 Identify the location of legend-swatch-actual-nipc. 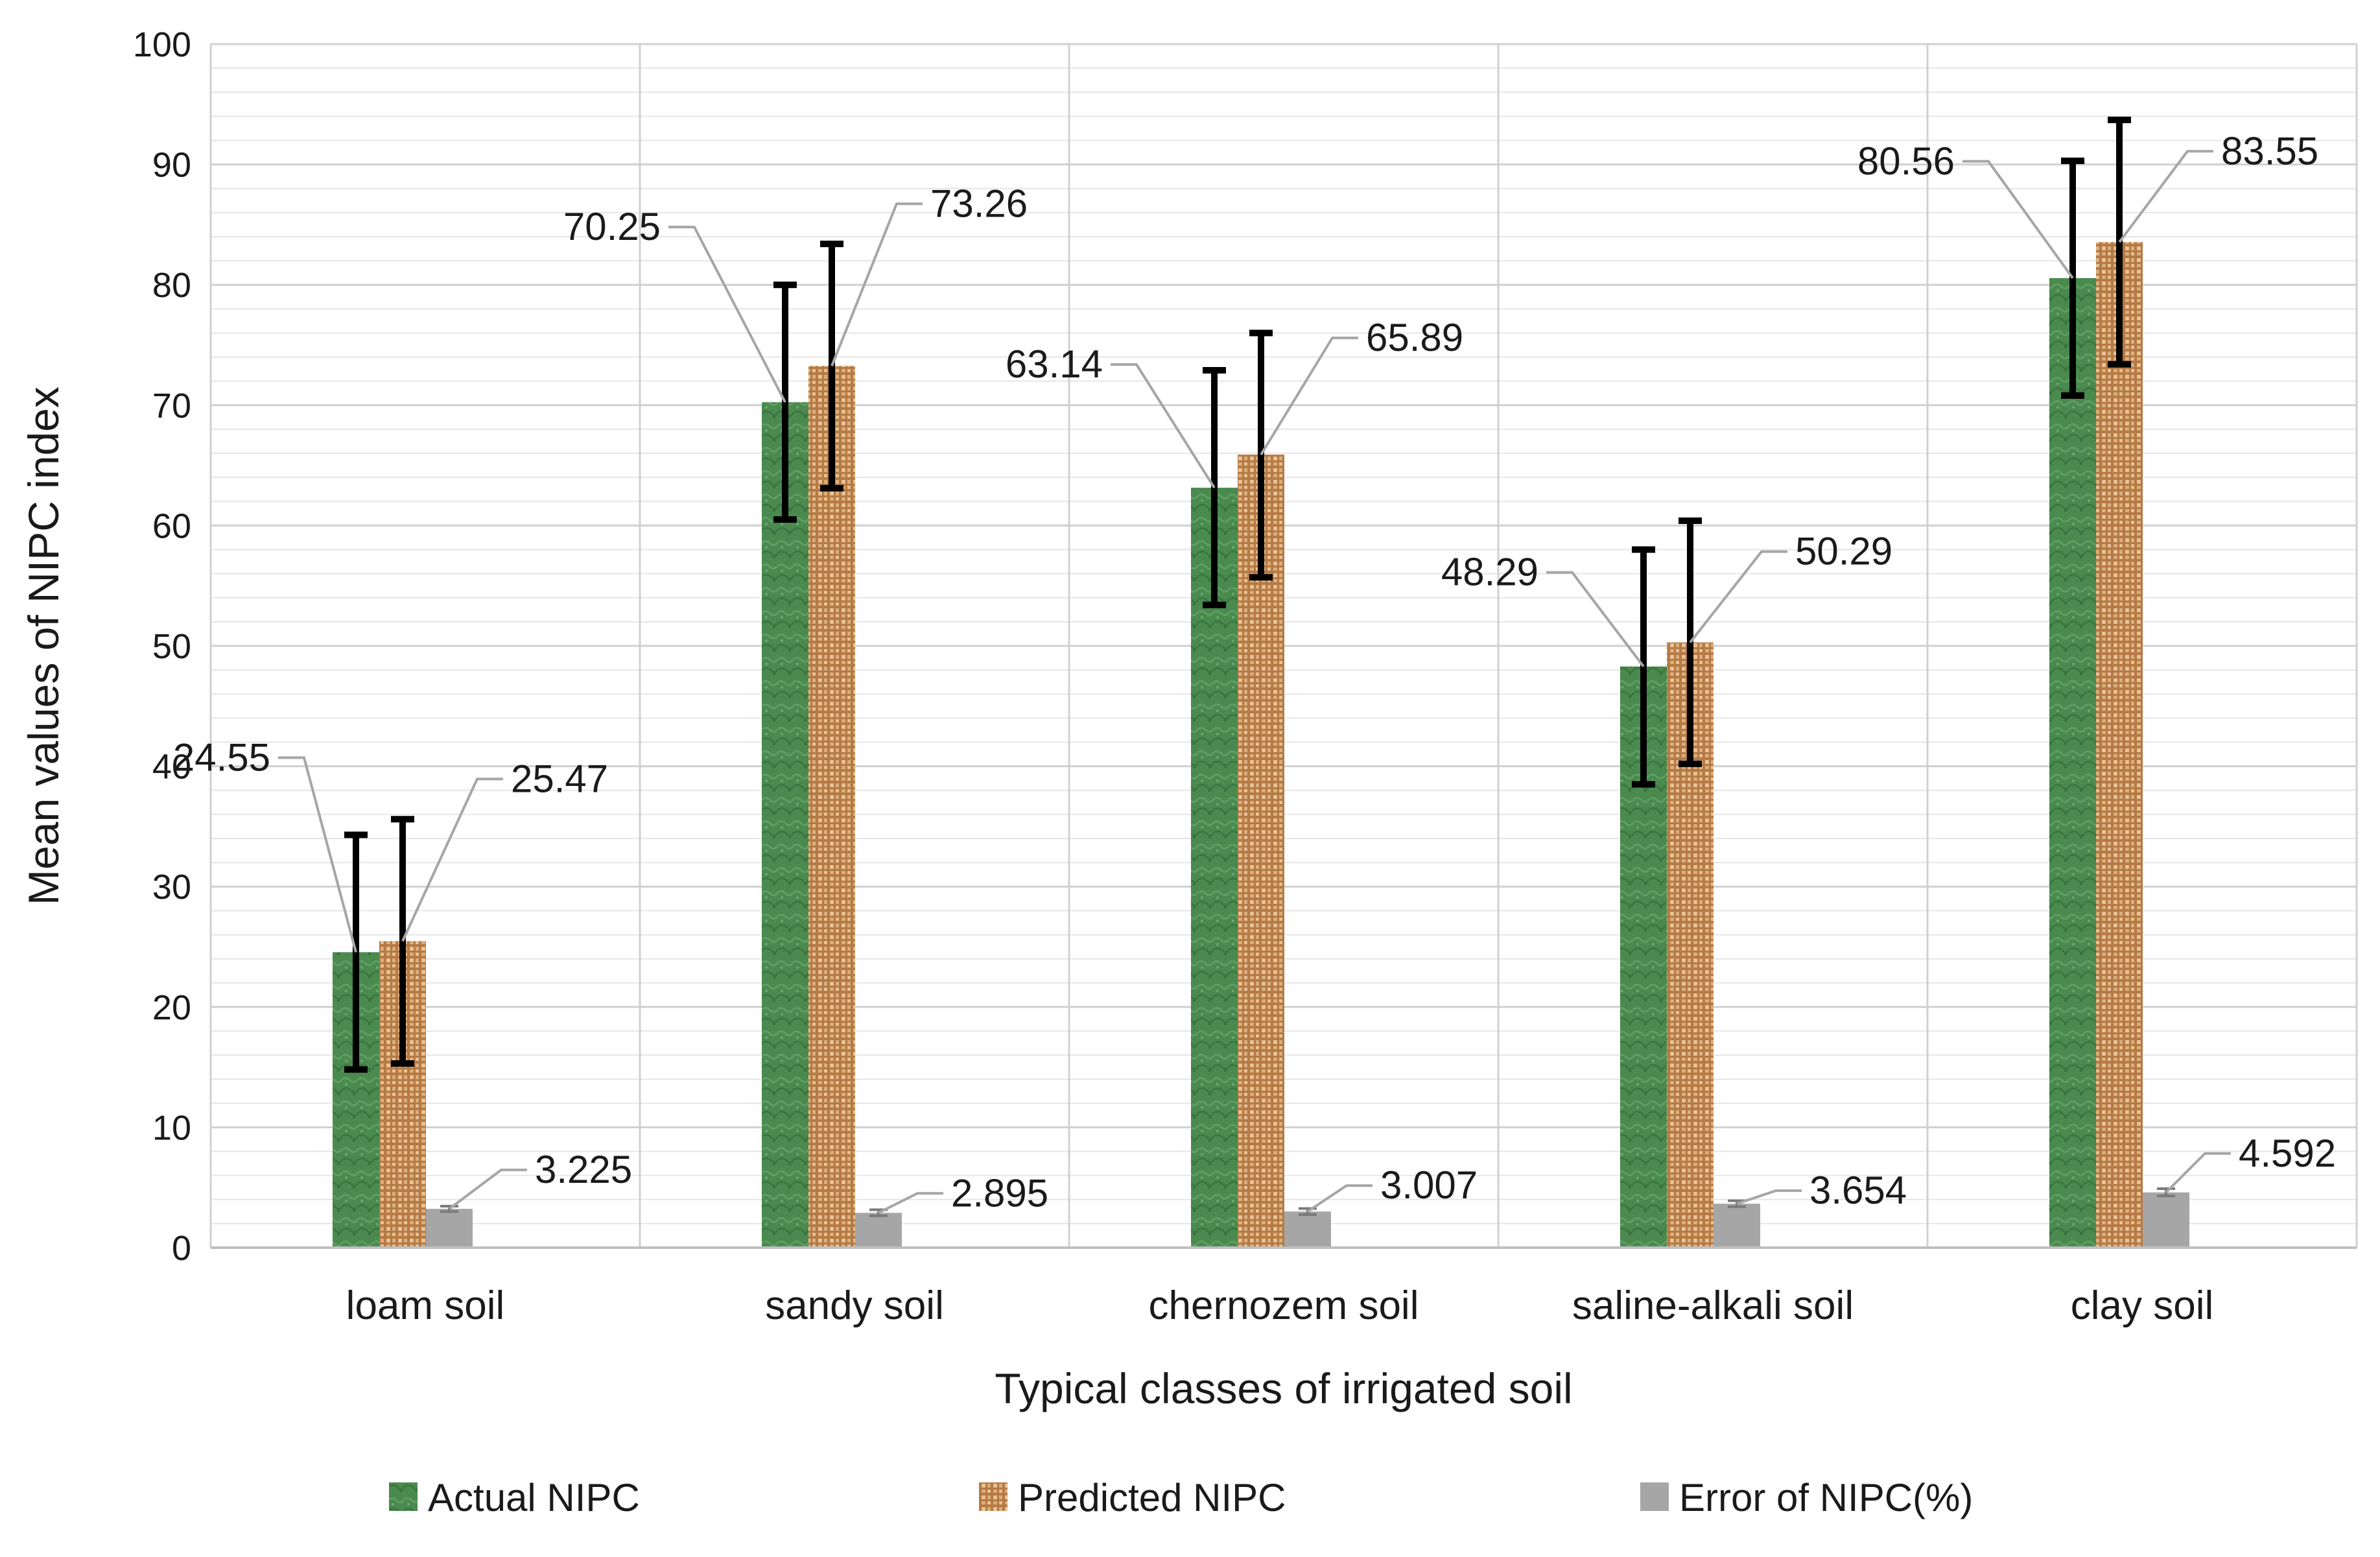
(403, 1496).